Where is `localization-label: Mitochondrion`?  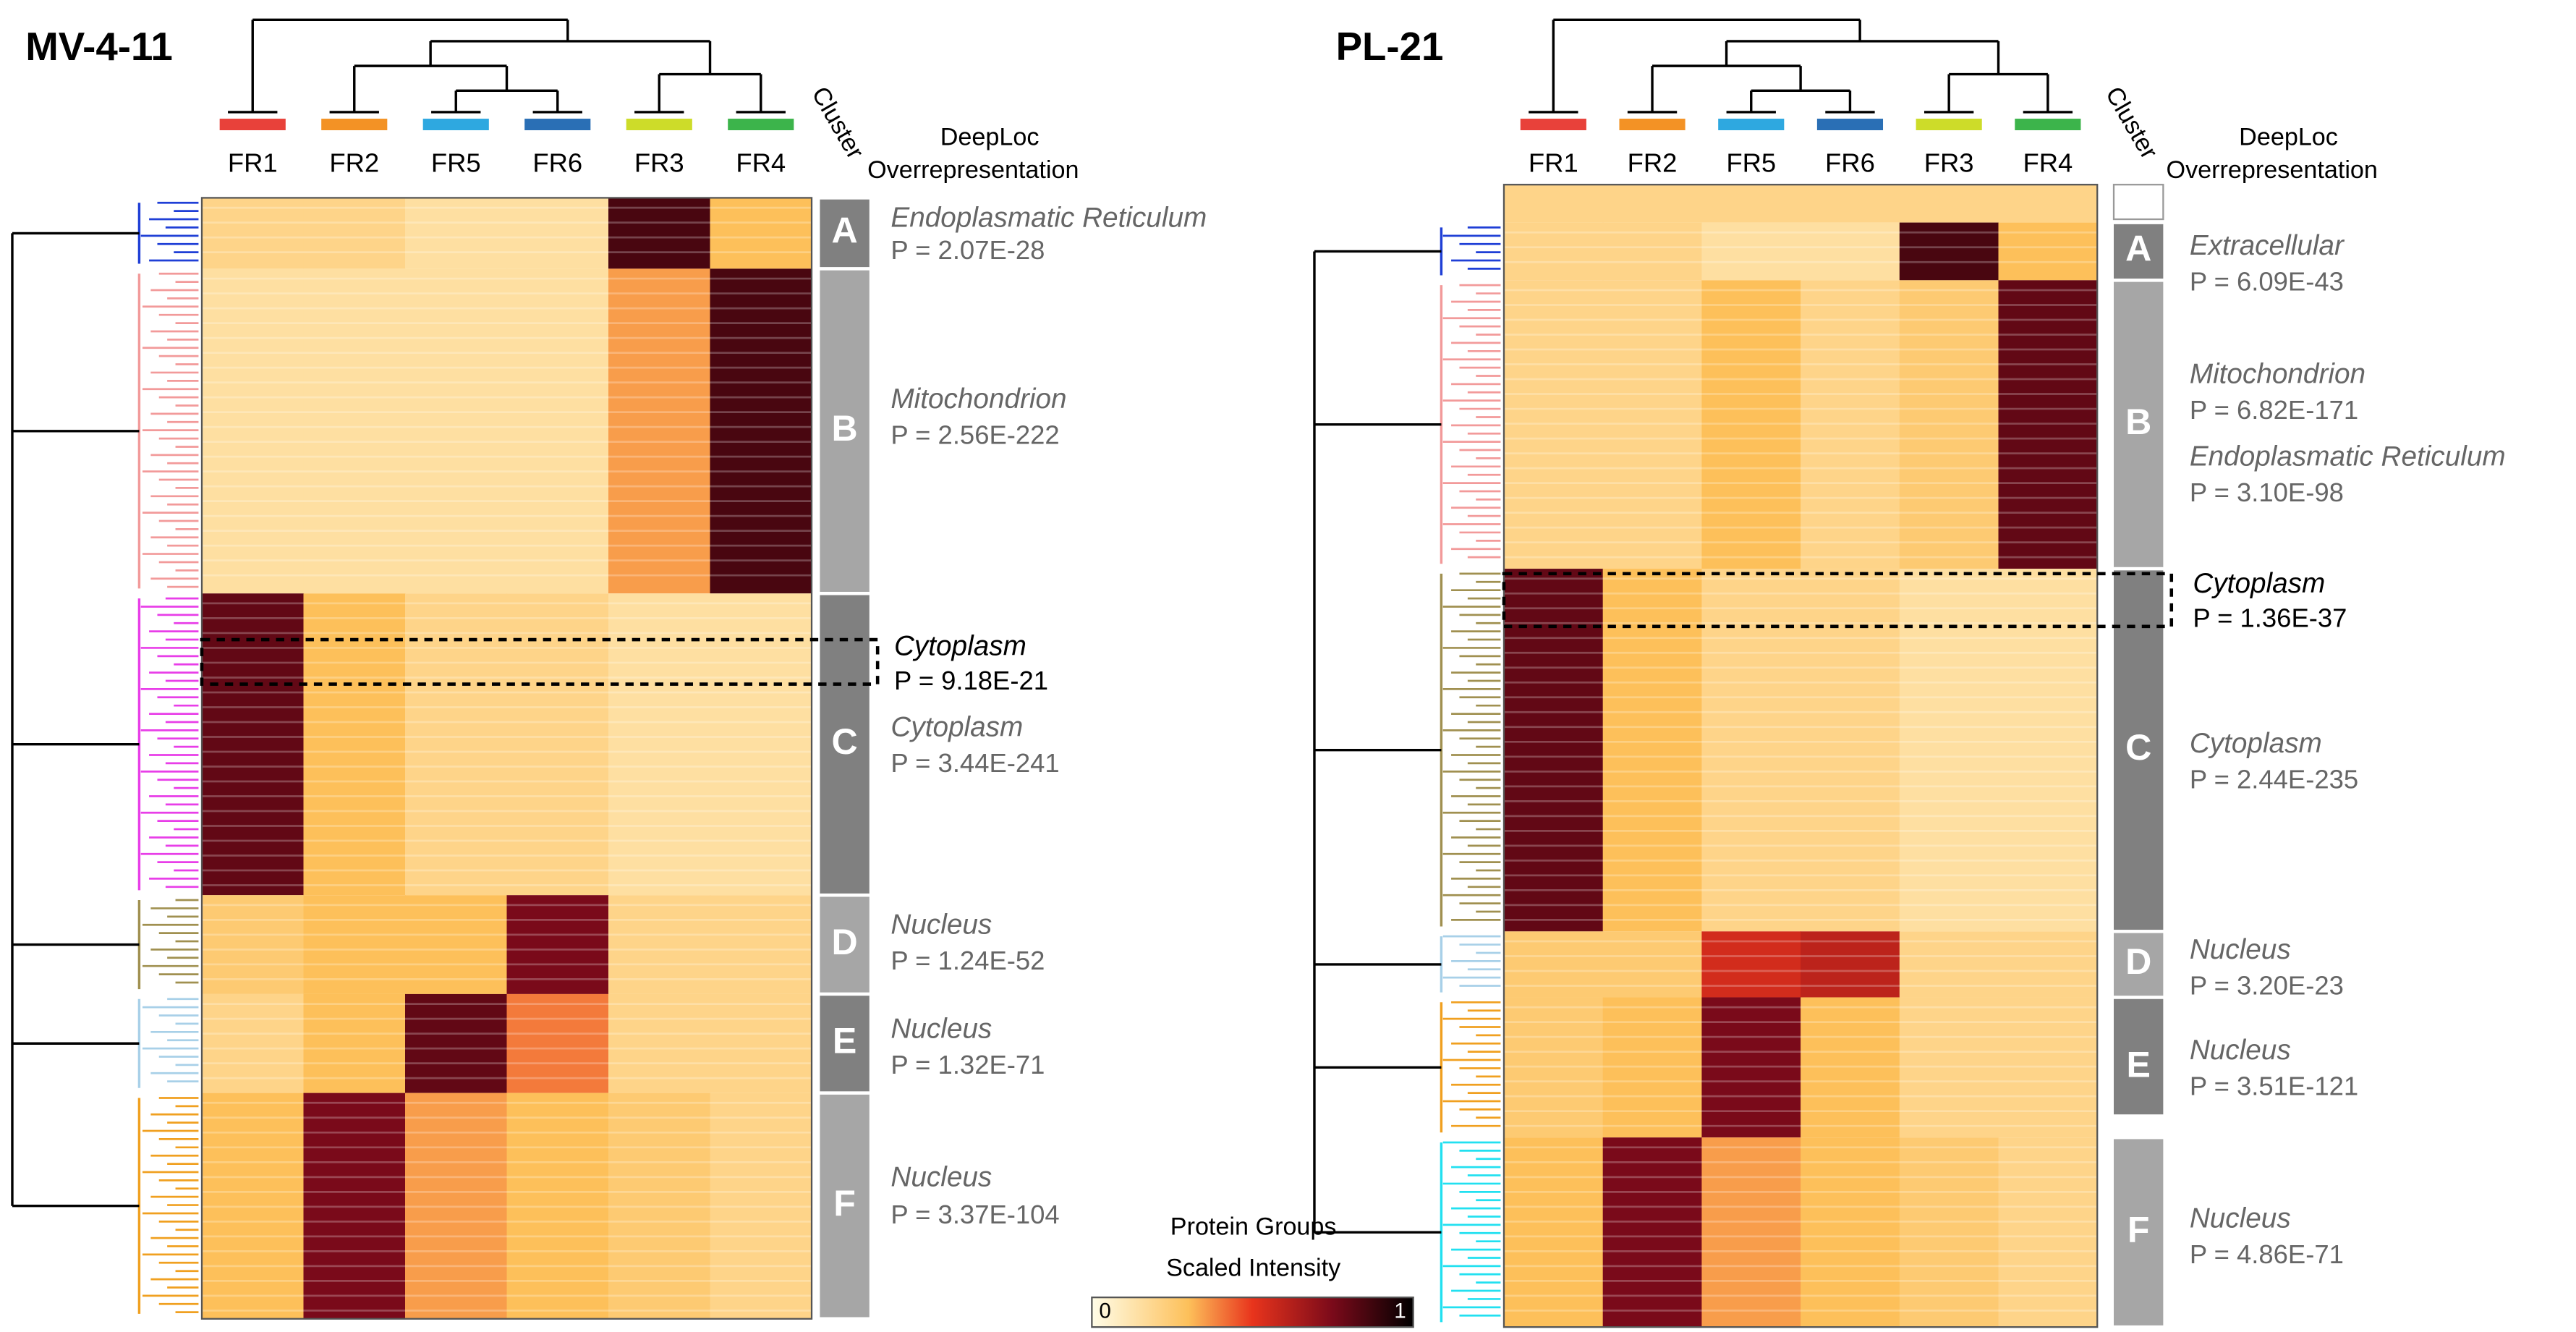 localization-label: Mitochondrion is located at coordinates (2277, 375).